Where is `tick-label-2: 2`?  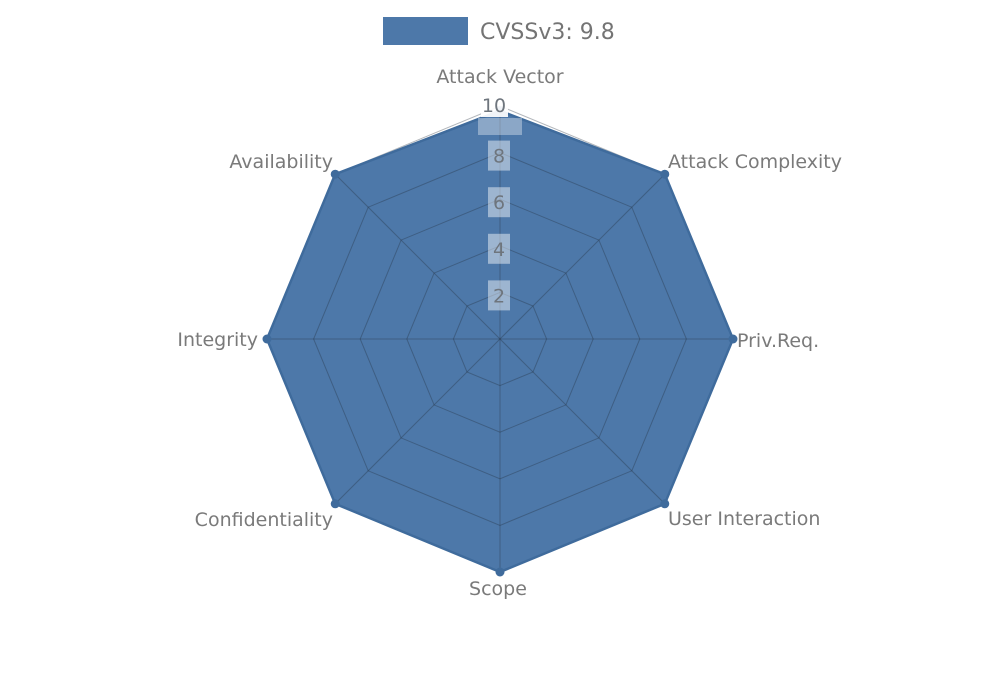
tick-label-2: 2 is located at coordinates (499, 296).